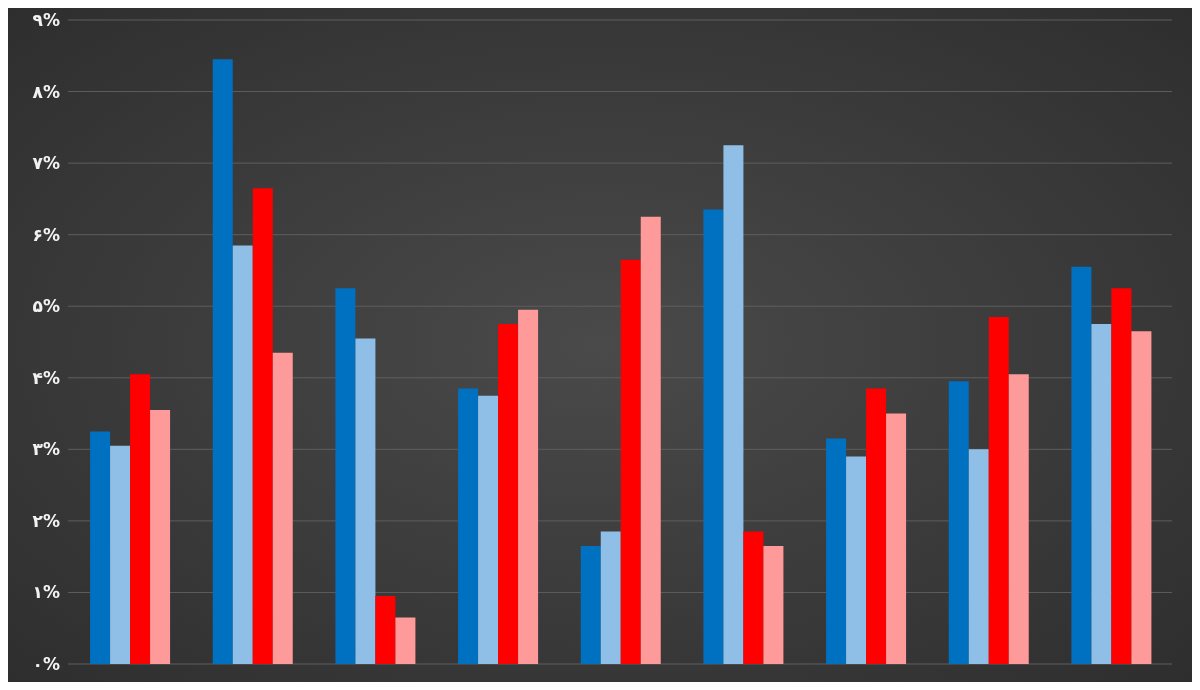 This screenshot has height=690, width=1200. What do you see at coordinates (46, 163) in the screenshot?
I see `y-tick-label: ۷%` at bounding box center [46, 163].